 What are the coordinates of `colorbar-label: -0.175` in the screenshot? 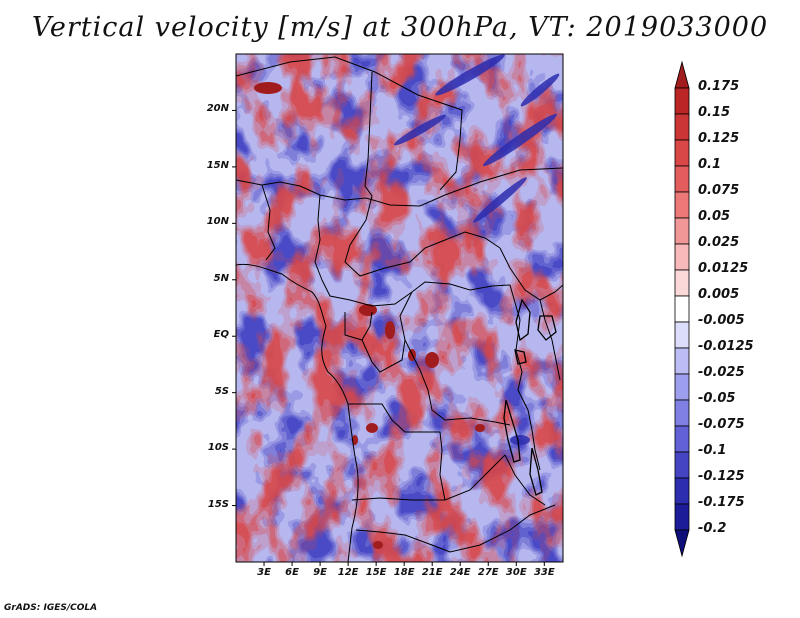 It's located at (721, 502).